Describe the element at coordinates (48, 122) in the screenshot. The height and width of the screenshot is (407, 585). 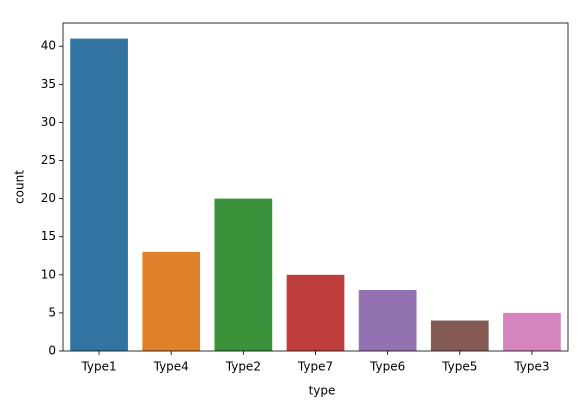
I see `y-tick-label: 30` at that location.